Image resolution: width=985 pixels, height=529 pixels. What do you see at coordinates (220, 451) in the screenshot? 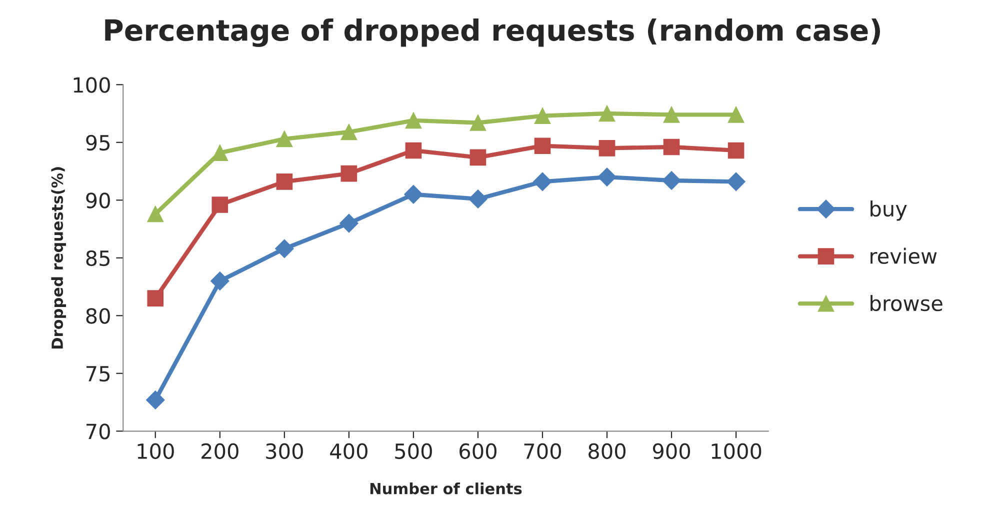
I see `x-tick-label: 200` at bounding box center [220, 451].